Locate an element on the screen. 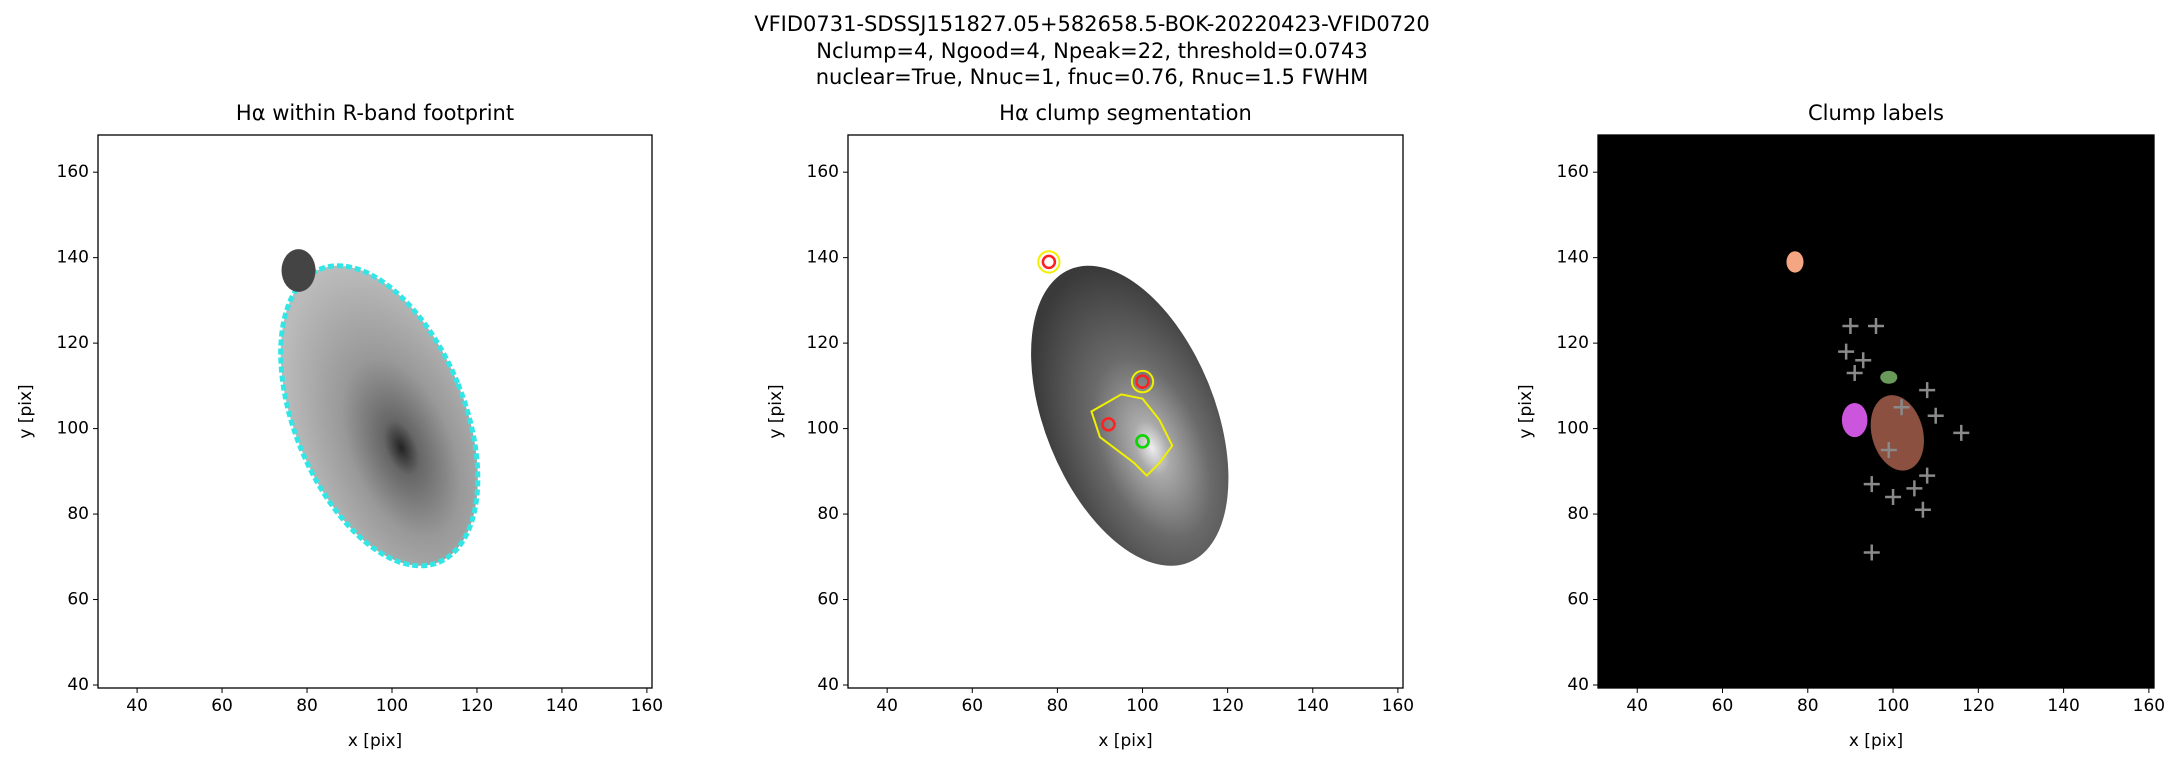 This screenshot has height=767, width=2184. axes-title: Hα within R-band footprint is located at coordinates (375, 113).